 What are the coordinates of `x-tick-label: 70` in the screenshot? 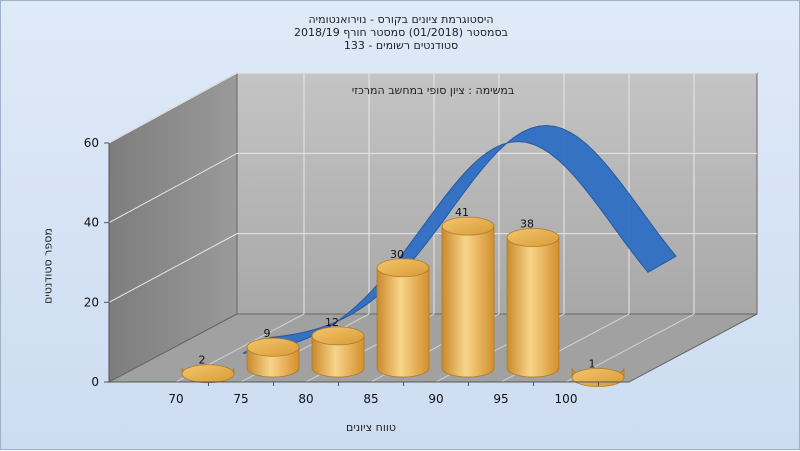 It's located at (175, 399).